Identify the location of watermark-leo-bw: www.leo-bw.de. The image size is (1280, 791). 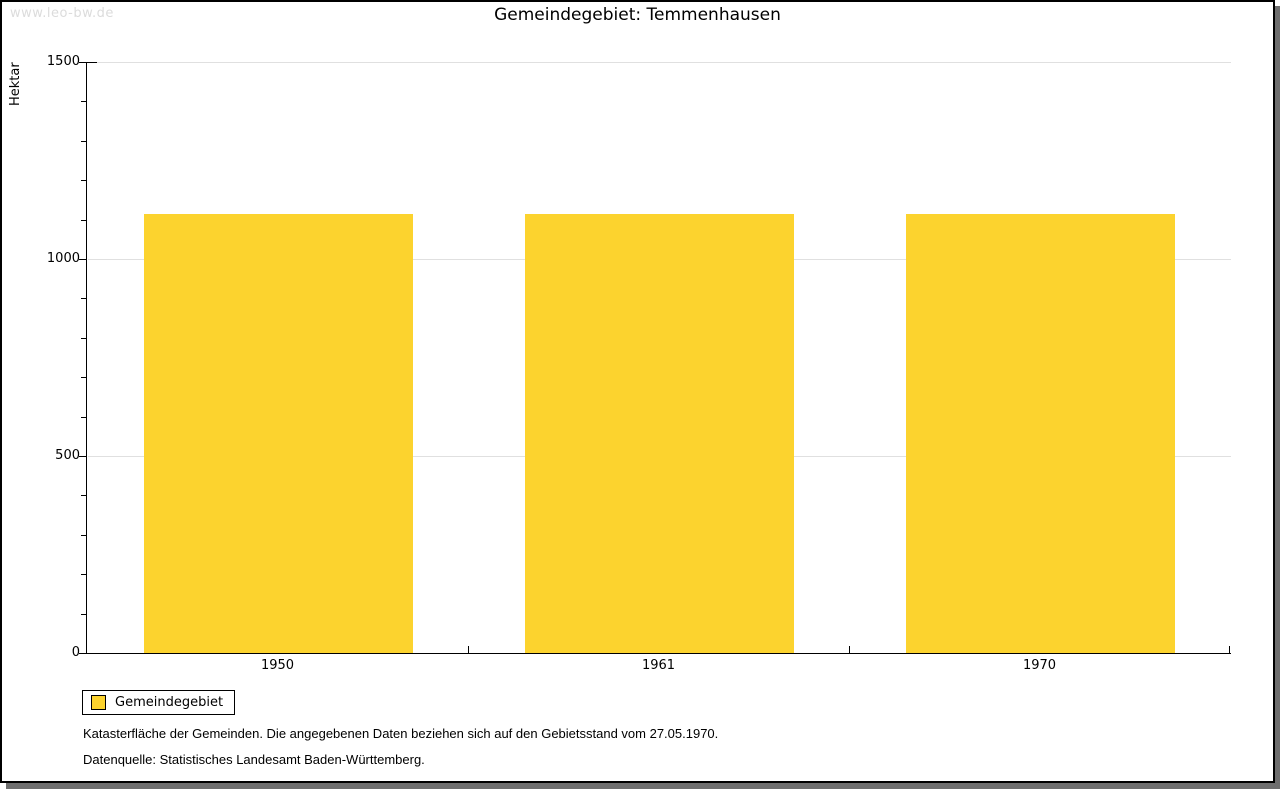
(62, 13).